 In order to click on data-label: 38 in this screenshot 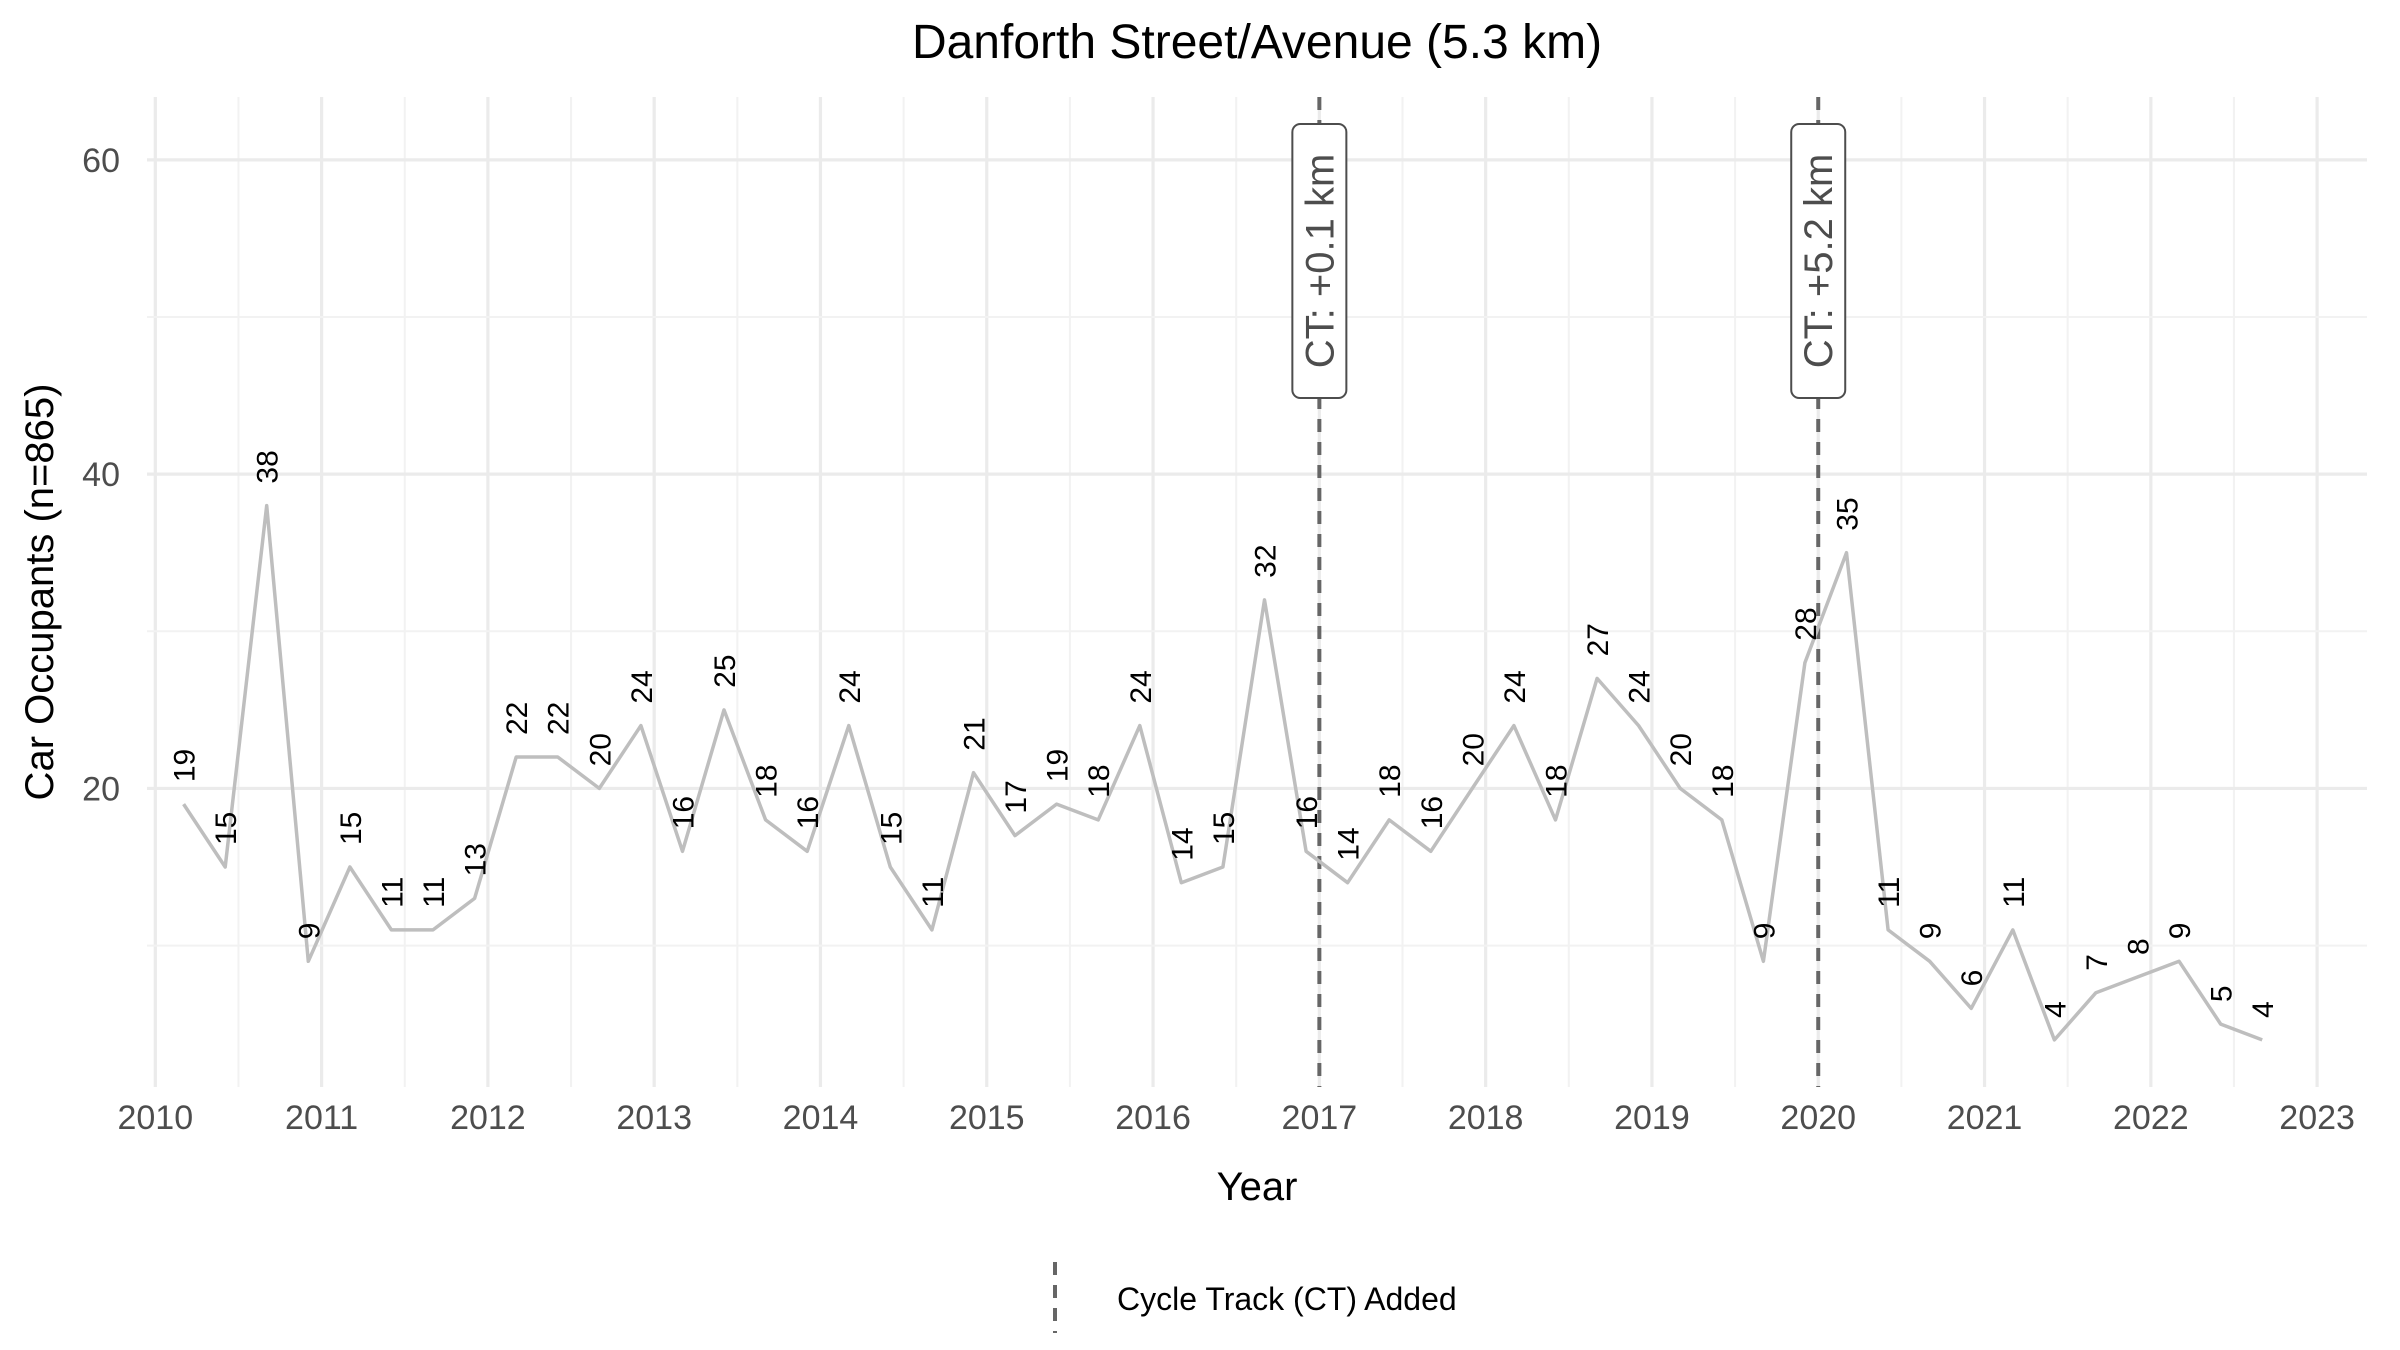, I will do `click(268, 466)`.